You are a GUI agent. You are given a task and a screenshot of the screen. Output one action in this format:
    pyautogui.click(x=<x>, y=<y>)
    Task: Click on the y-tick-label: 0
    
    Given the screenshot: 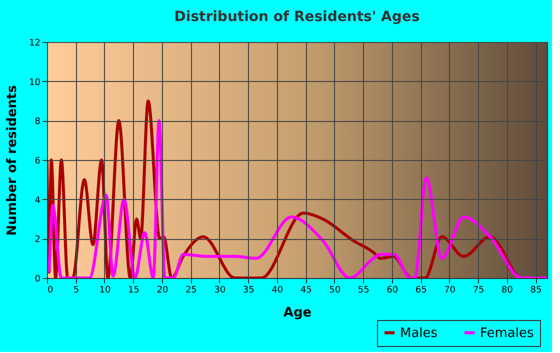 What is the action you would take?
    pyautogui.click(x=37, y=279)
    